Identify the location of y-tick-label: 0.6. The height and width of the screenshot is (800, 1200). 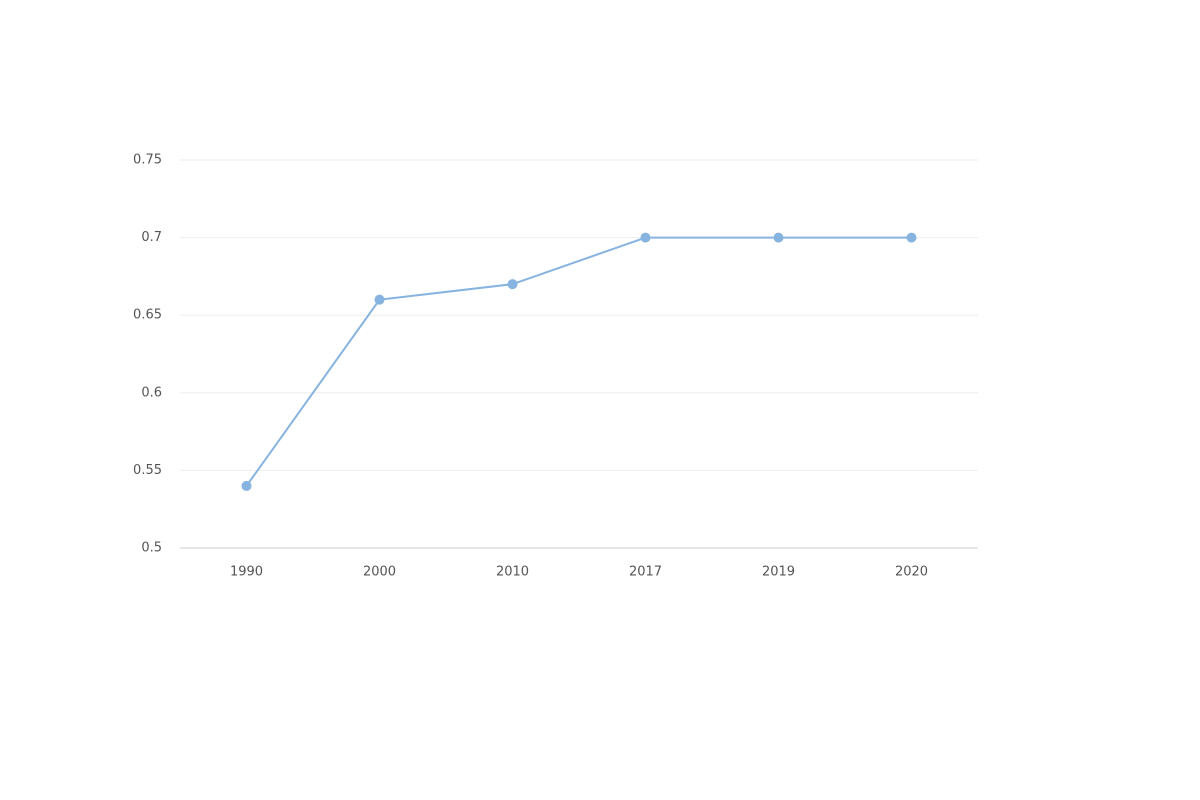
(151, 392).